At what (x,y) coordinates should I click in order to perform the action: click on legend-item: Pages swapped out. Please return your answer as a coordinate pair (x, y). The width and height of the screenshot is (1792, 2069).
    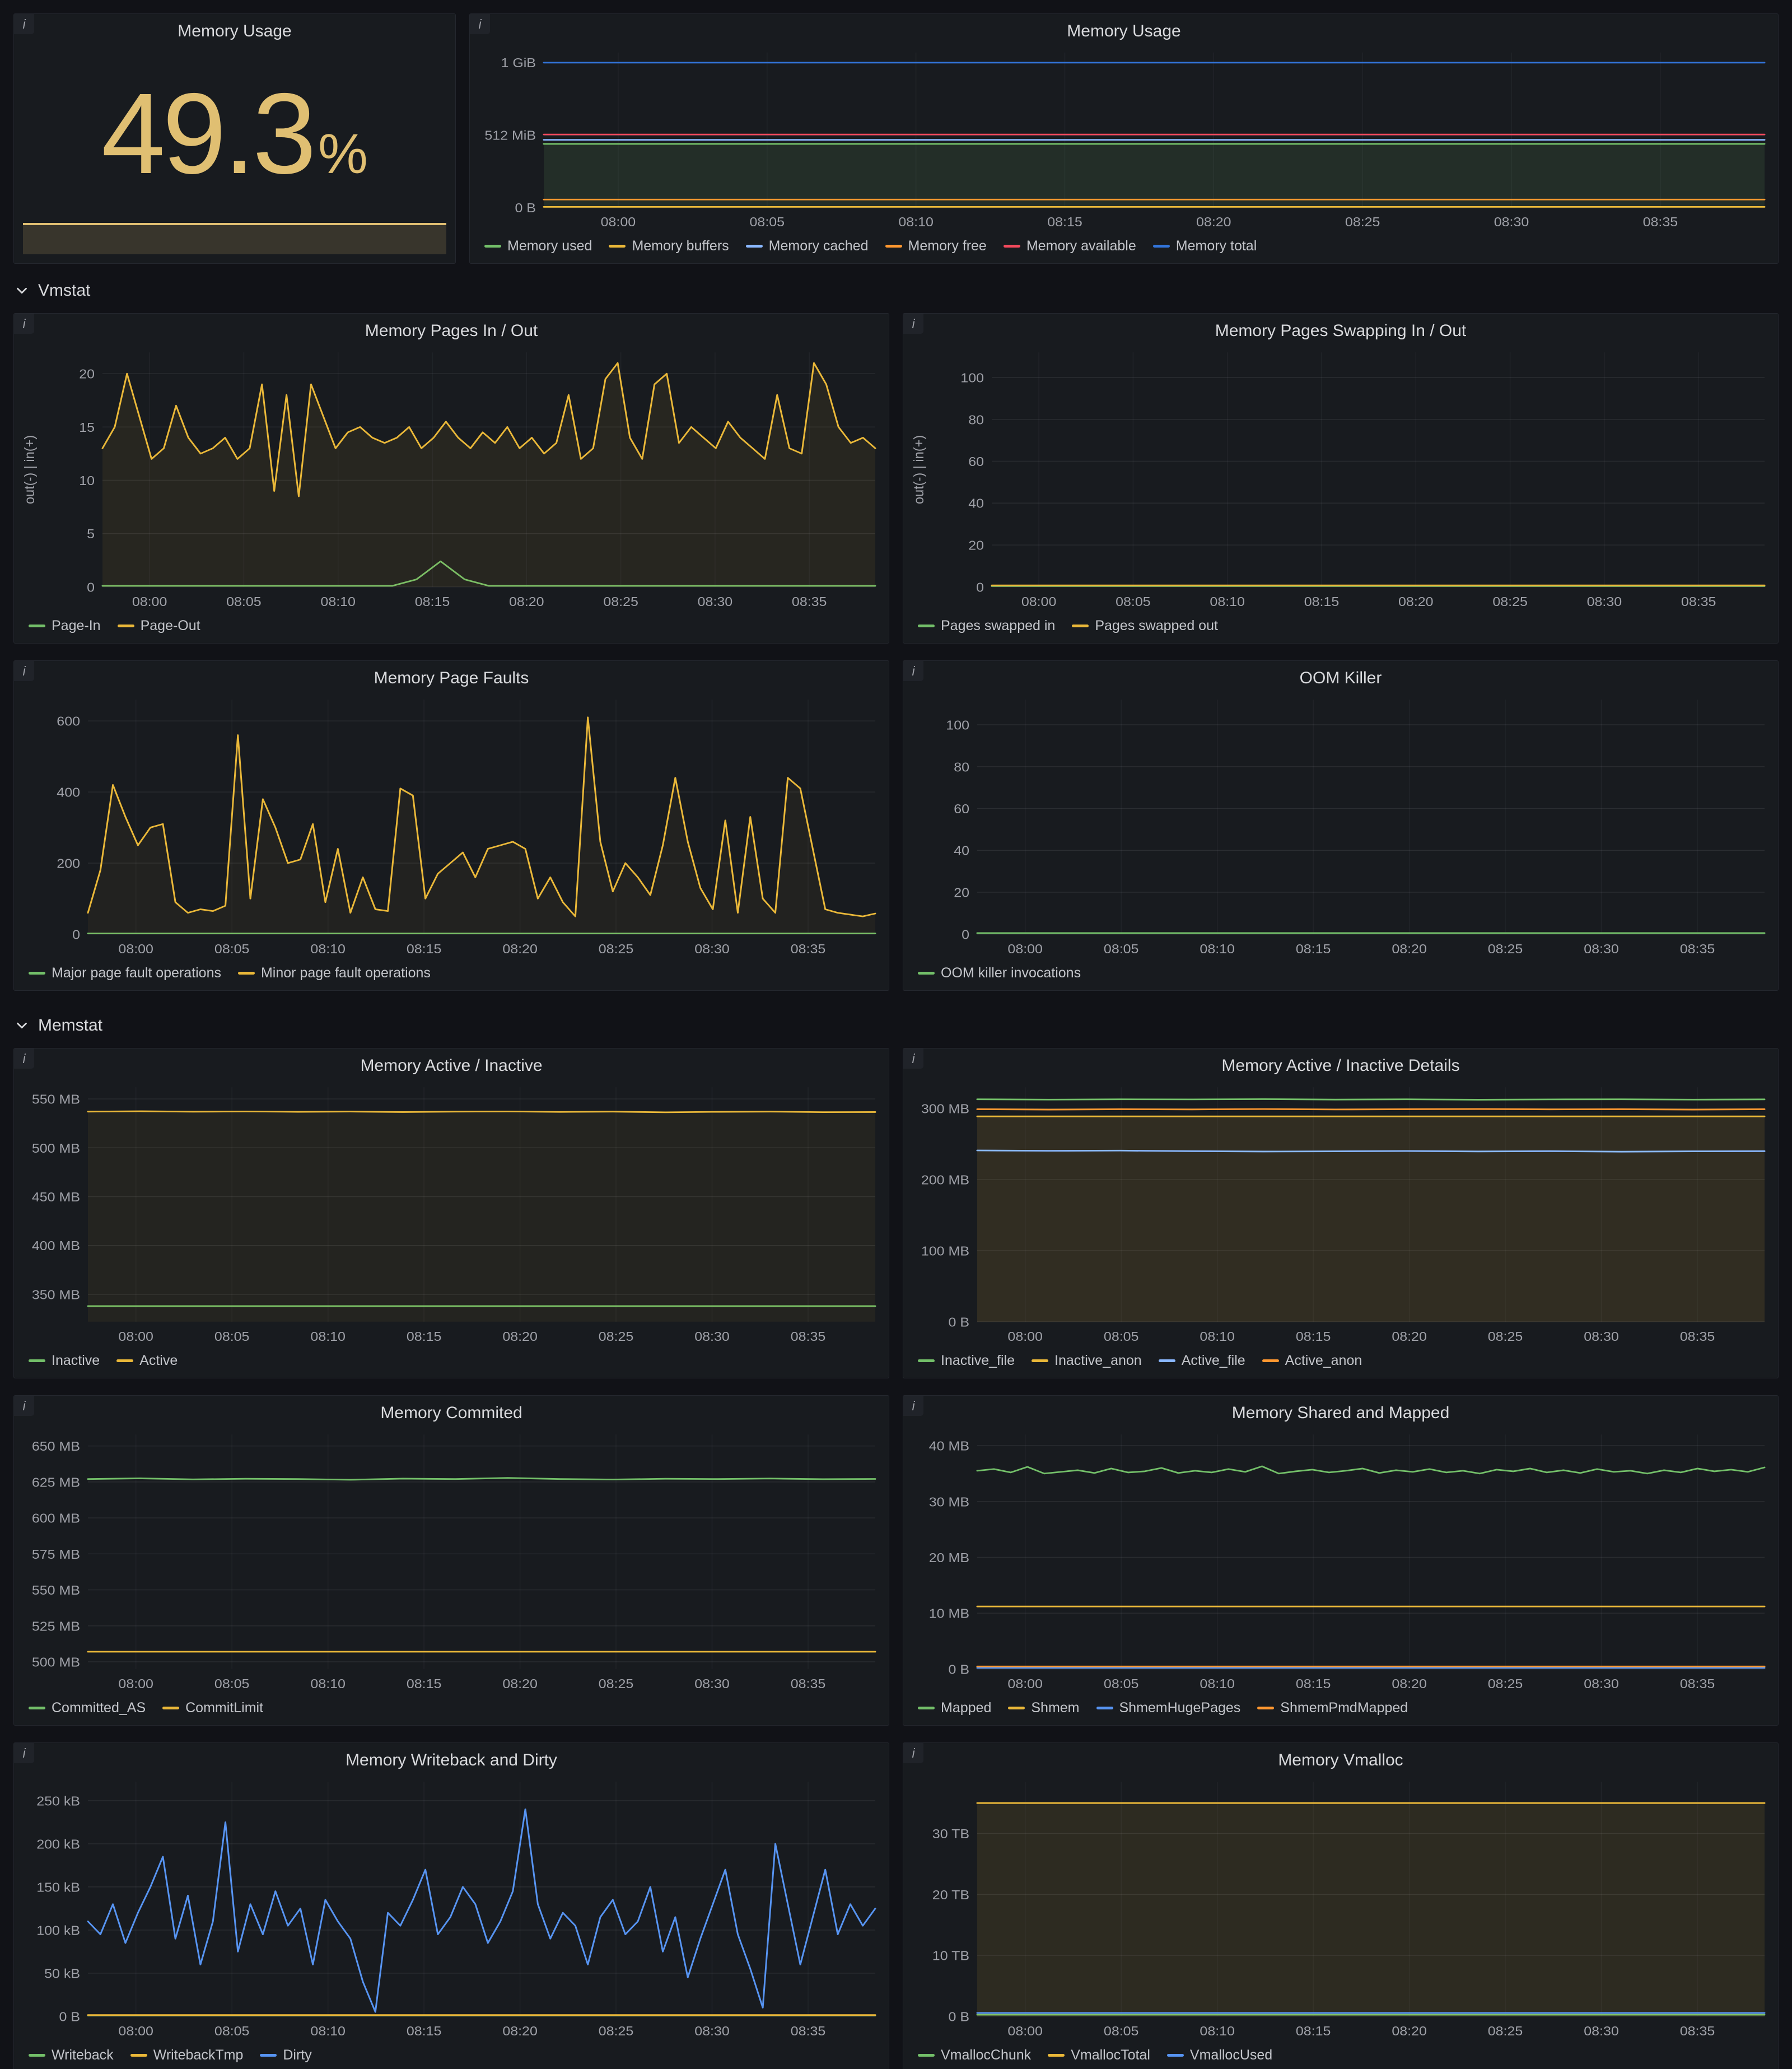
    Looking at the image, I should click on (1145, 626).